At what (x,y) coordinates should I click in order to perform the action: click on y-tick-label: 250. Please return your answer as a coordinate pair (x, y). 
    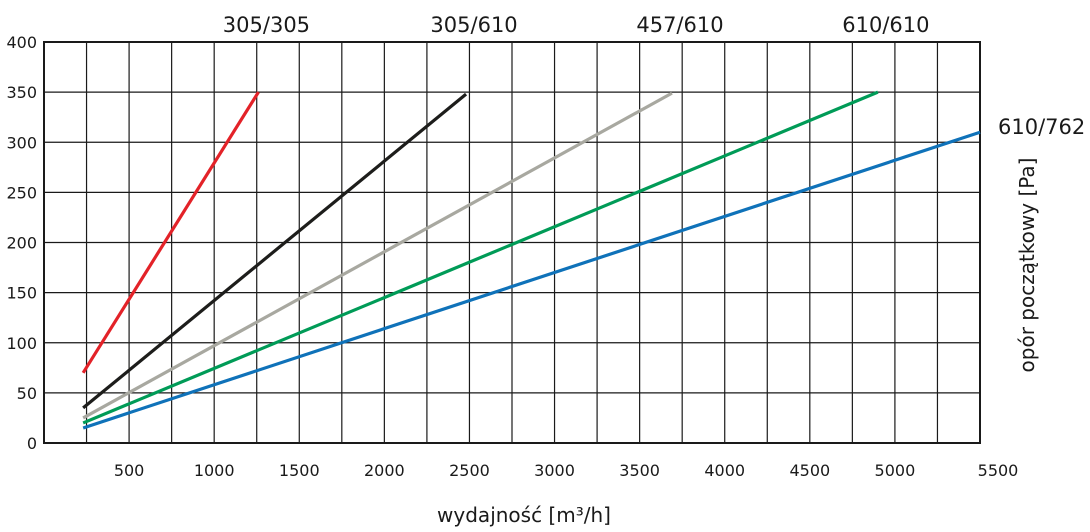
    Looking at the image, I should click on (21, 192).